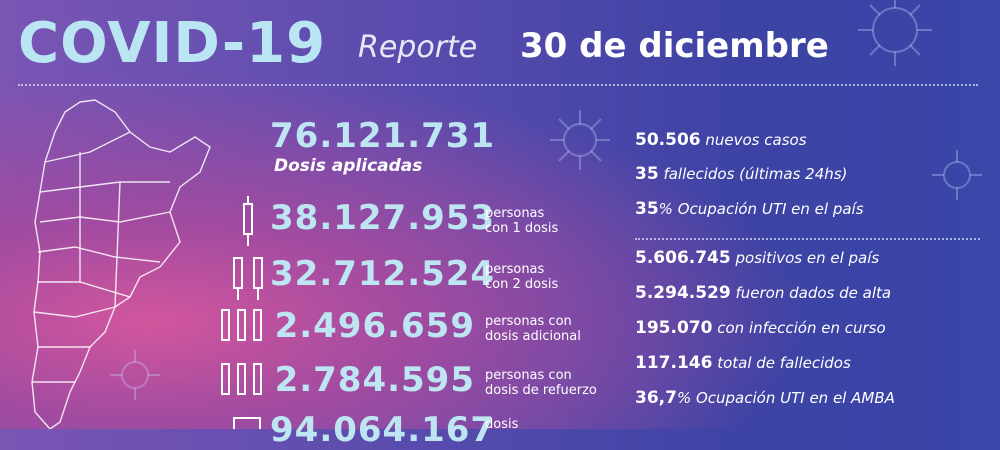 This screenshot has width=1000, height=450. Describe the element at coordinates (763, 293) in the screenshot. I see `stat-recovered: 5.294.529 fueron dados de alta` at that location.